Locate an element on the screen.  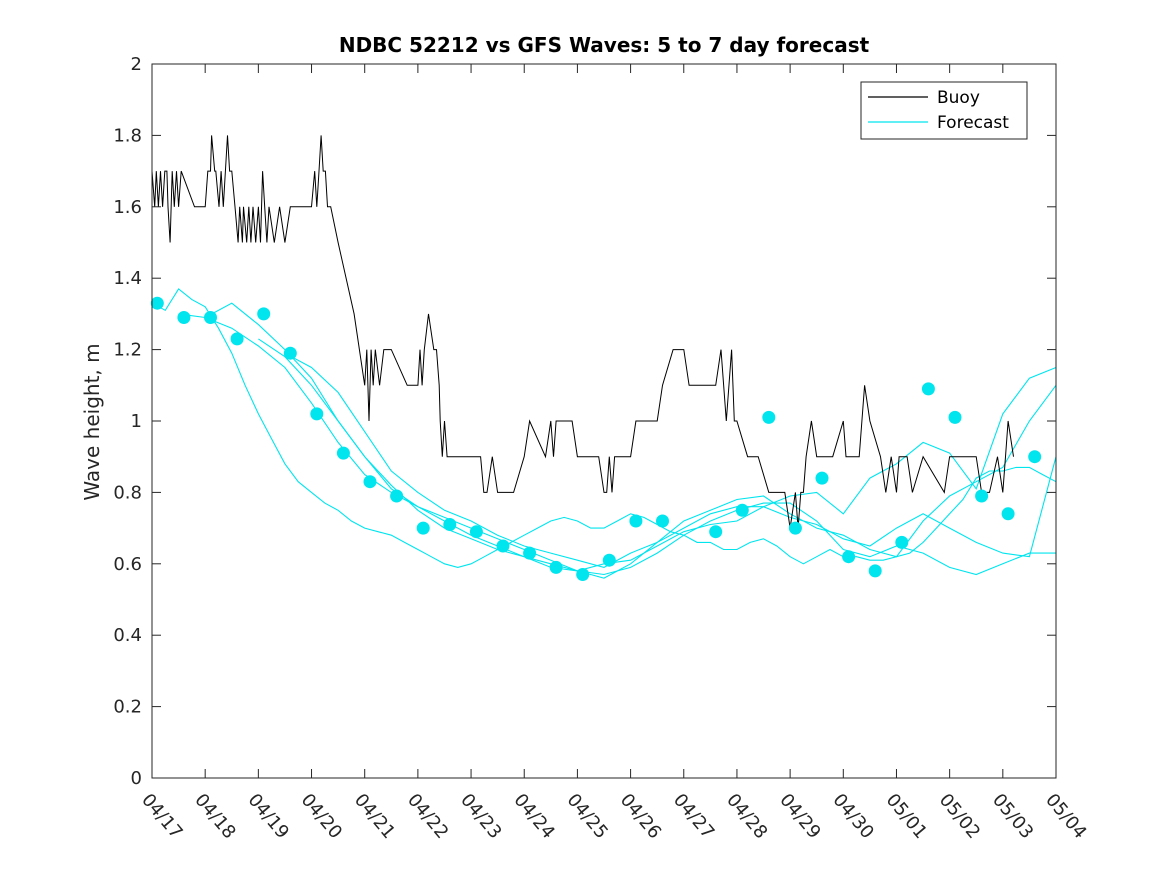
y-tick-label: 0.6 is located at coordinates (127, 564).